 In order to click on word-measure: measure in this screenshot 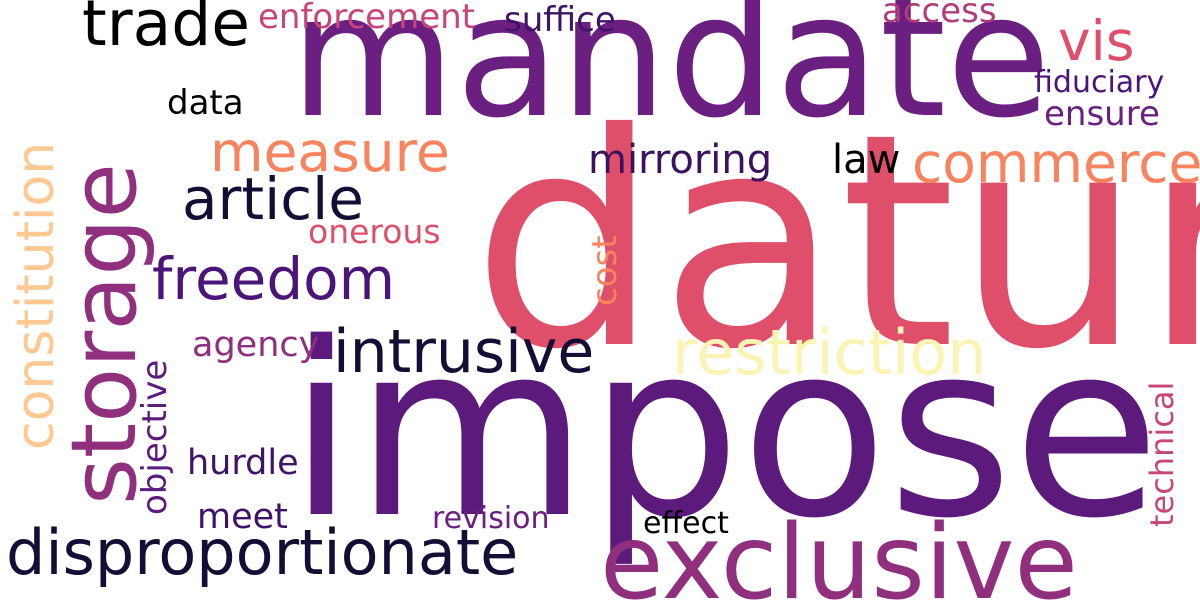, I will do `click(330, 152)`.